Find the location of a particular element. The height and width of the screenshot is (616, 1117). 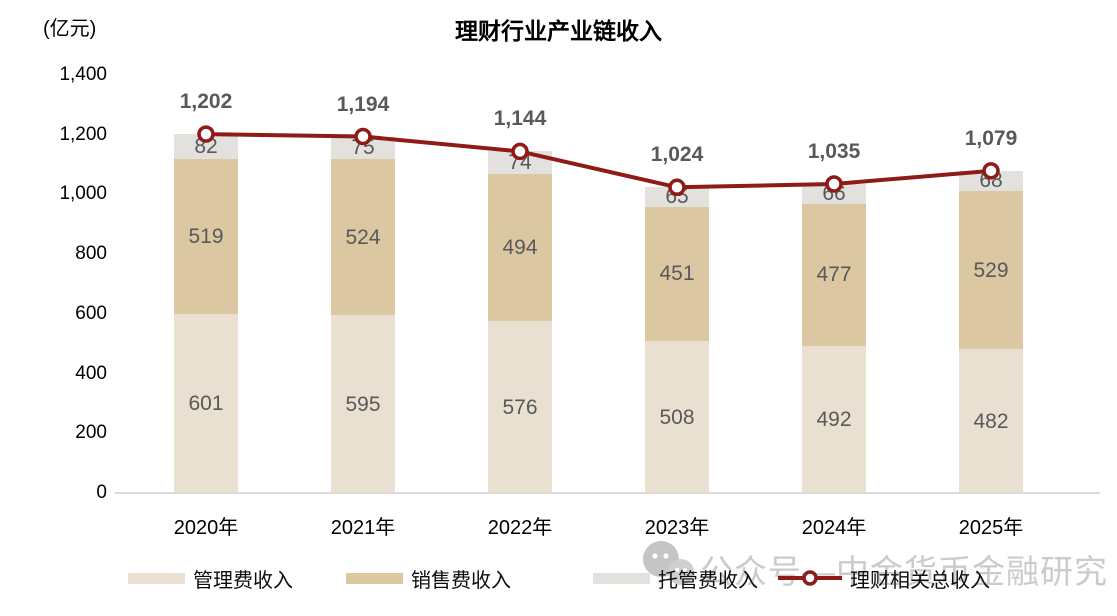

total-value-label: 1,035 is located at coordinates (834, 151).